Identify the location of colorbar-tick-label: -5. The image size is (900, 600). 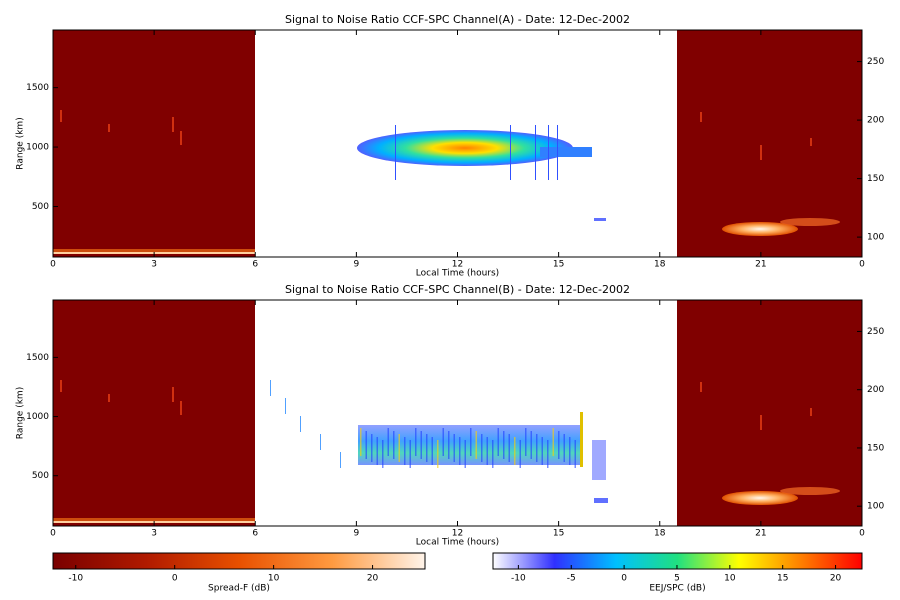
(571, 579).